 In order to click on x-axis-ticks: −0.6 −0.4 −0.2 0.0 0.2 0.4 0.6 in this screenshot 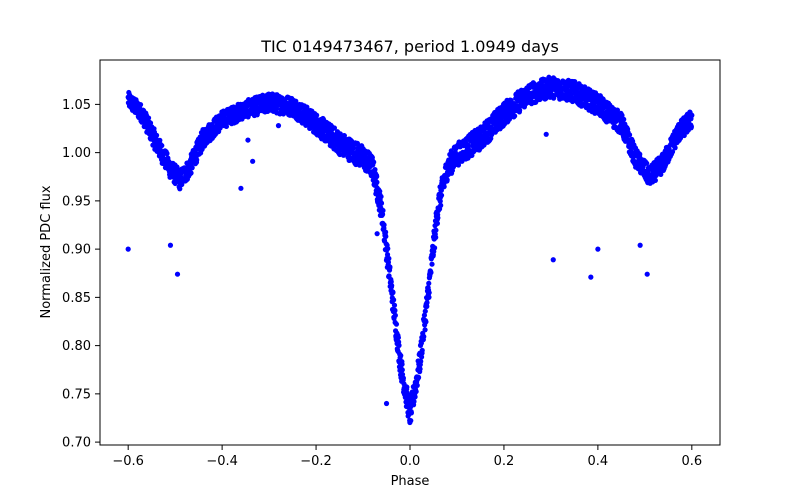, I will do `click(407, 457)`.